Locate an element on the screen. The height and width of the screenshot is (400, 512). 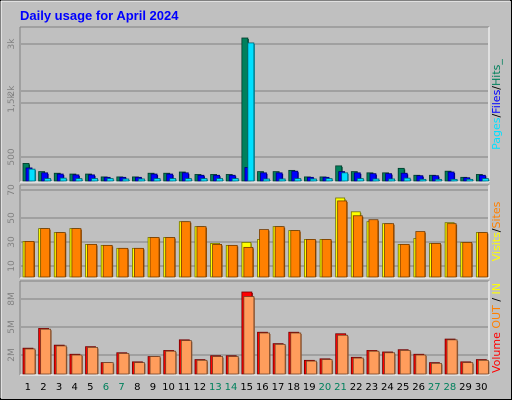
x-tick-label-day-10: 10 is located at coordinates (168, 387).